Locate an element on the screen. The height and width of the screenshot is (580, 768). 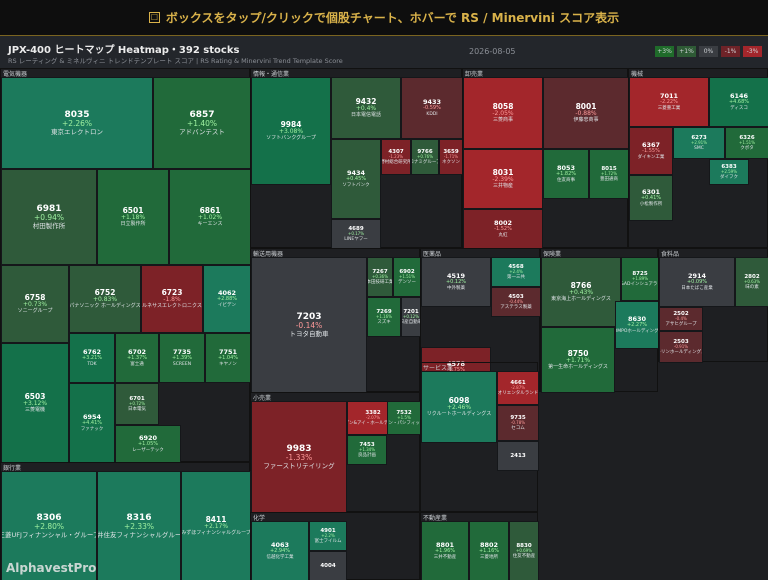
stock-tile-4689: 4689 +0.17% LINEヤフー is located at coordinates (356, 234).